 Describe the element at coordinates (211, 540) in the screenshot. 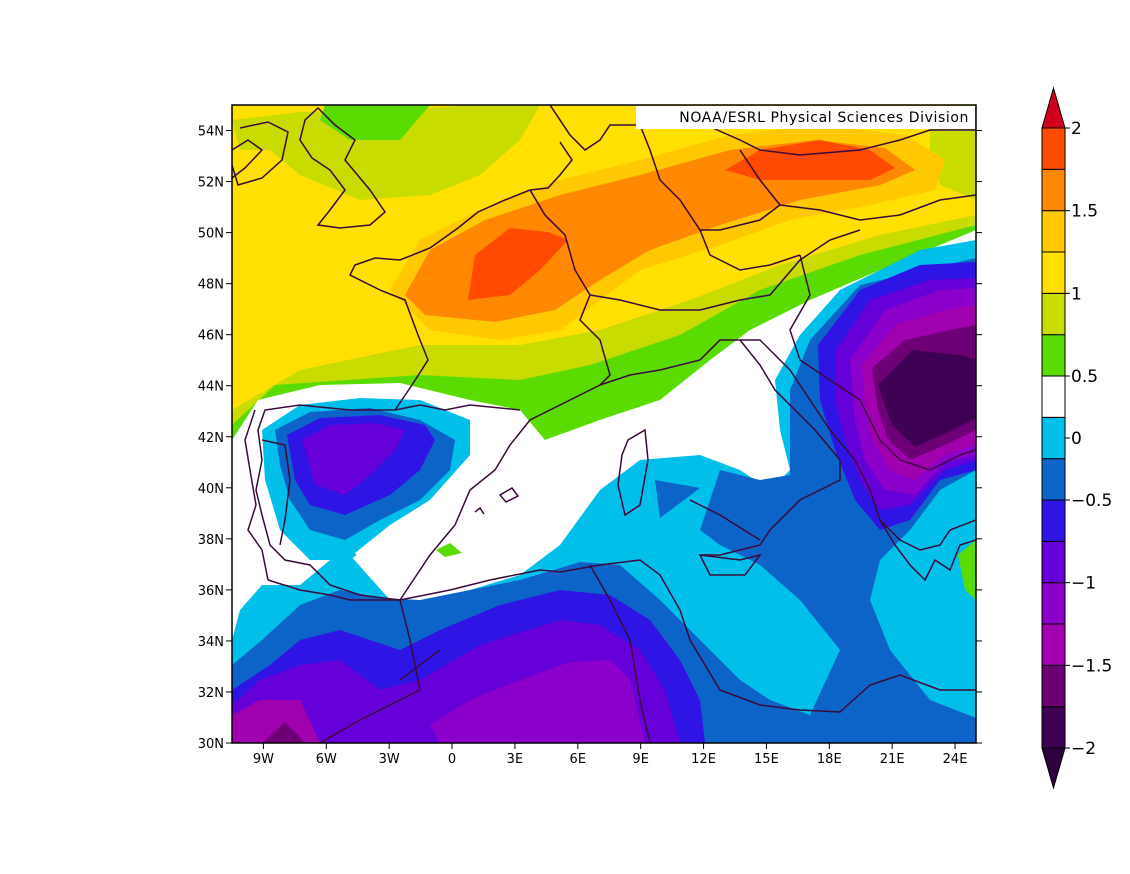

I see `y-tick-label: 38N` at that location.